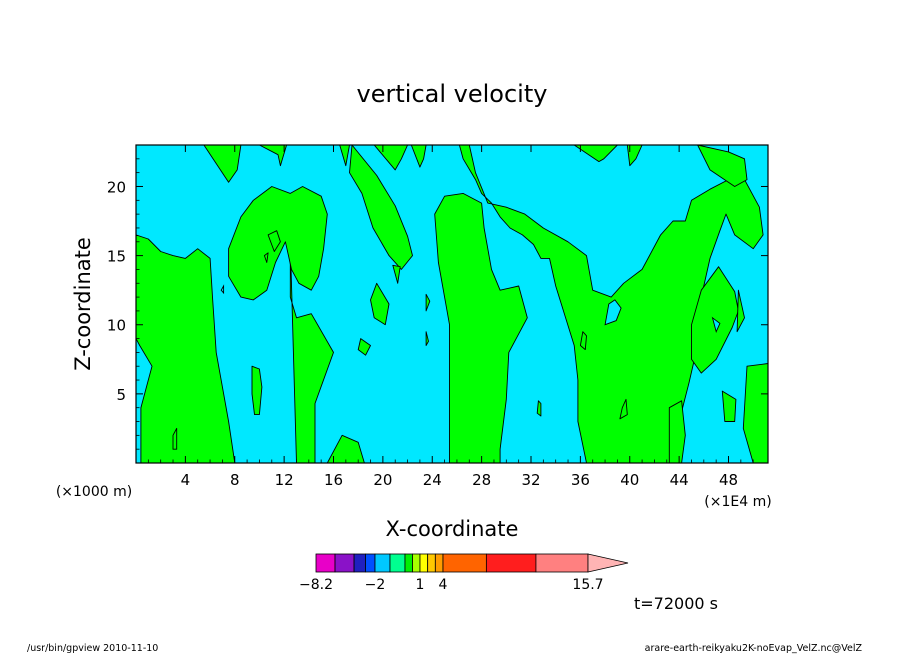 This screenshot has height=654, width=904. What do you see at coordinates (530, 480) in the screenshot?
I see `x-tick-label: 32` at bounding box center [530, 480].